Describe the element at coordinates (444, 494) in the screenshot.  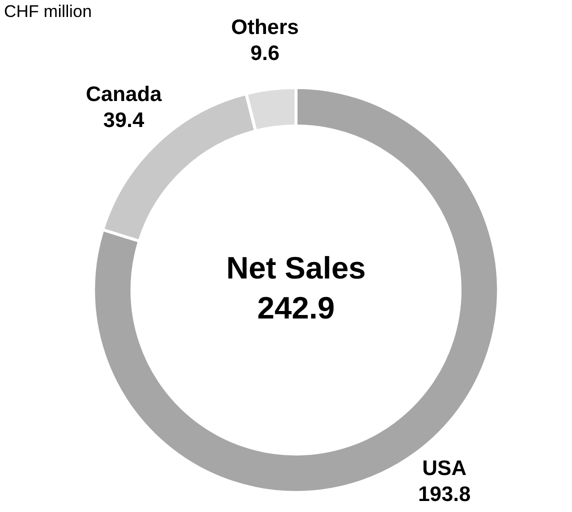
I see `data-label: 193.8` at that location.